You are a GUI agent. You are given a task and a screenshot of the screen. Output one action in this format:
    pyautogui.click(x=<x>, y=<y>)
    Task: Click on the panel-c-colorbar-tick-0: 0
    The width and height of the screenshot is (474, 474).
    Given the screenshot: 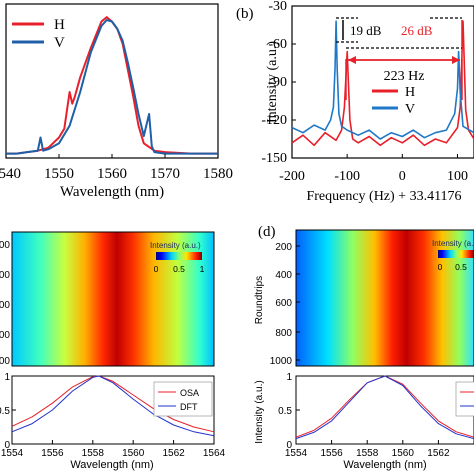 What is the action you would take?
    pyautogui.click(x=156, y=269)
    